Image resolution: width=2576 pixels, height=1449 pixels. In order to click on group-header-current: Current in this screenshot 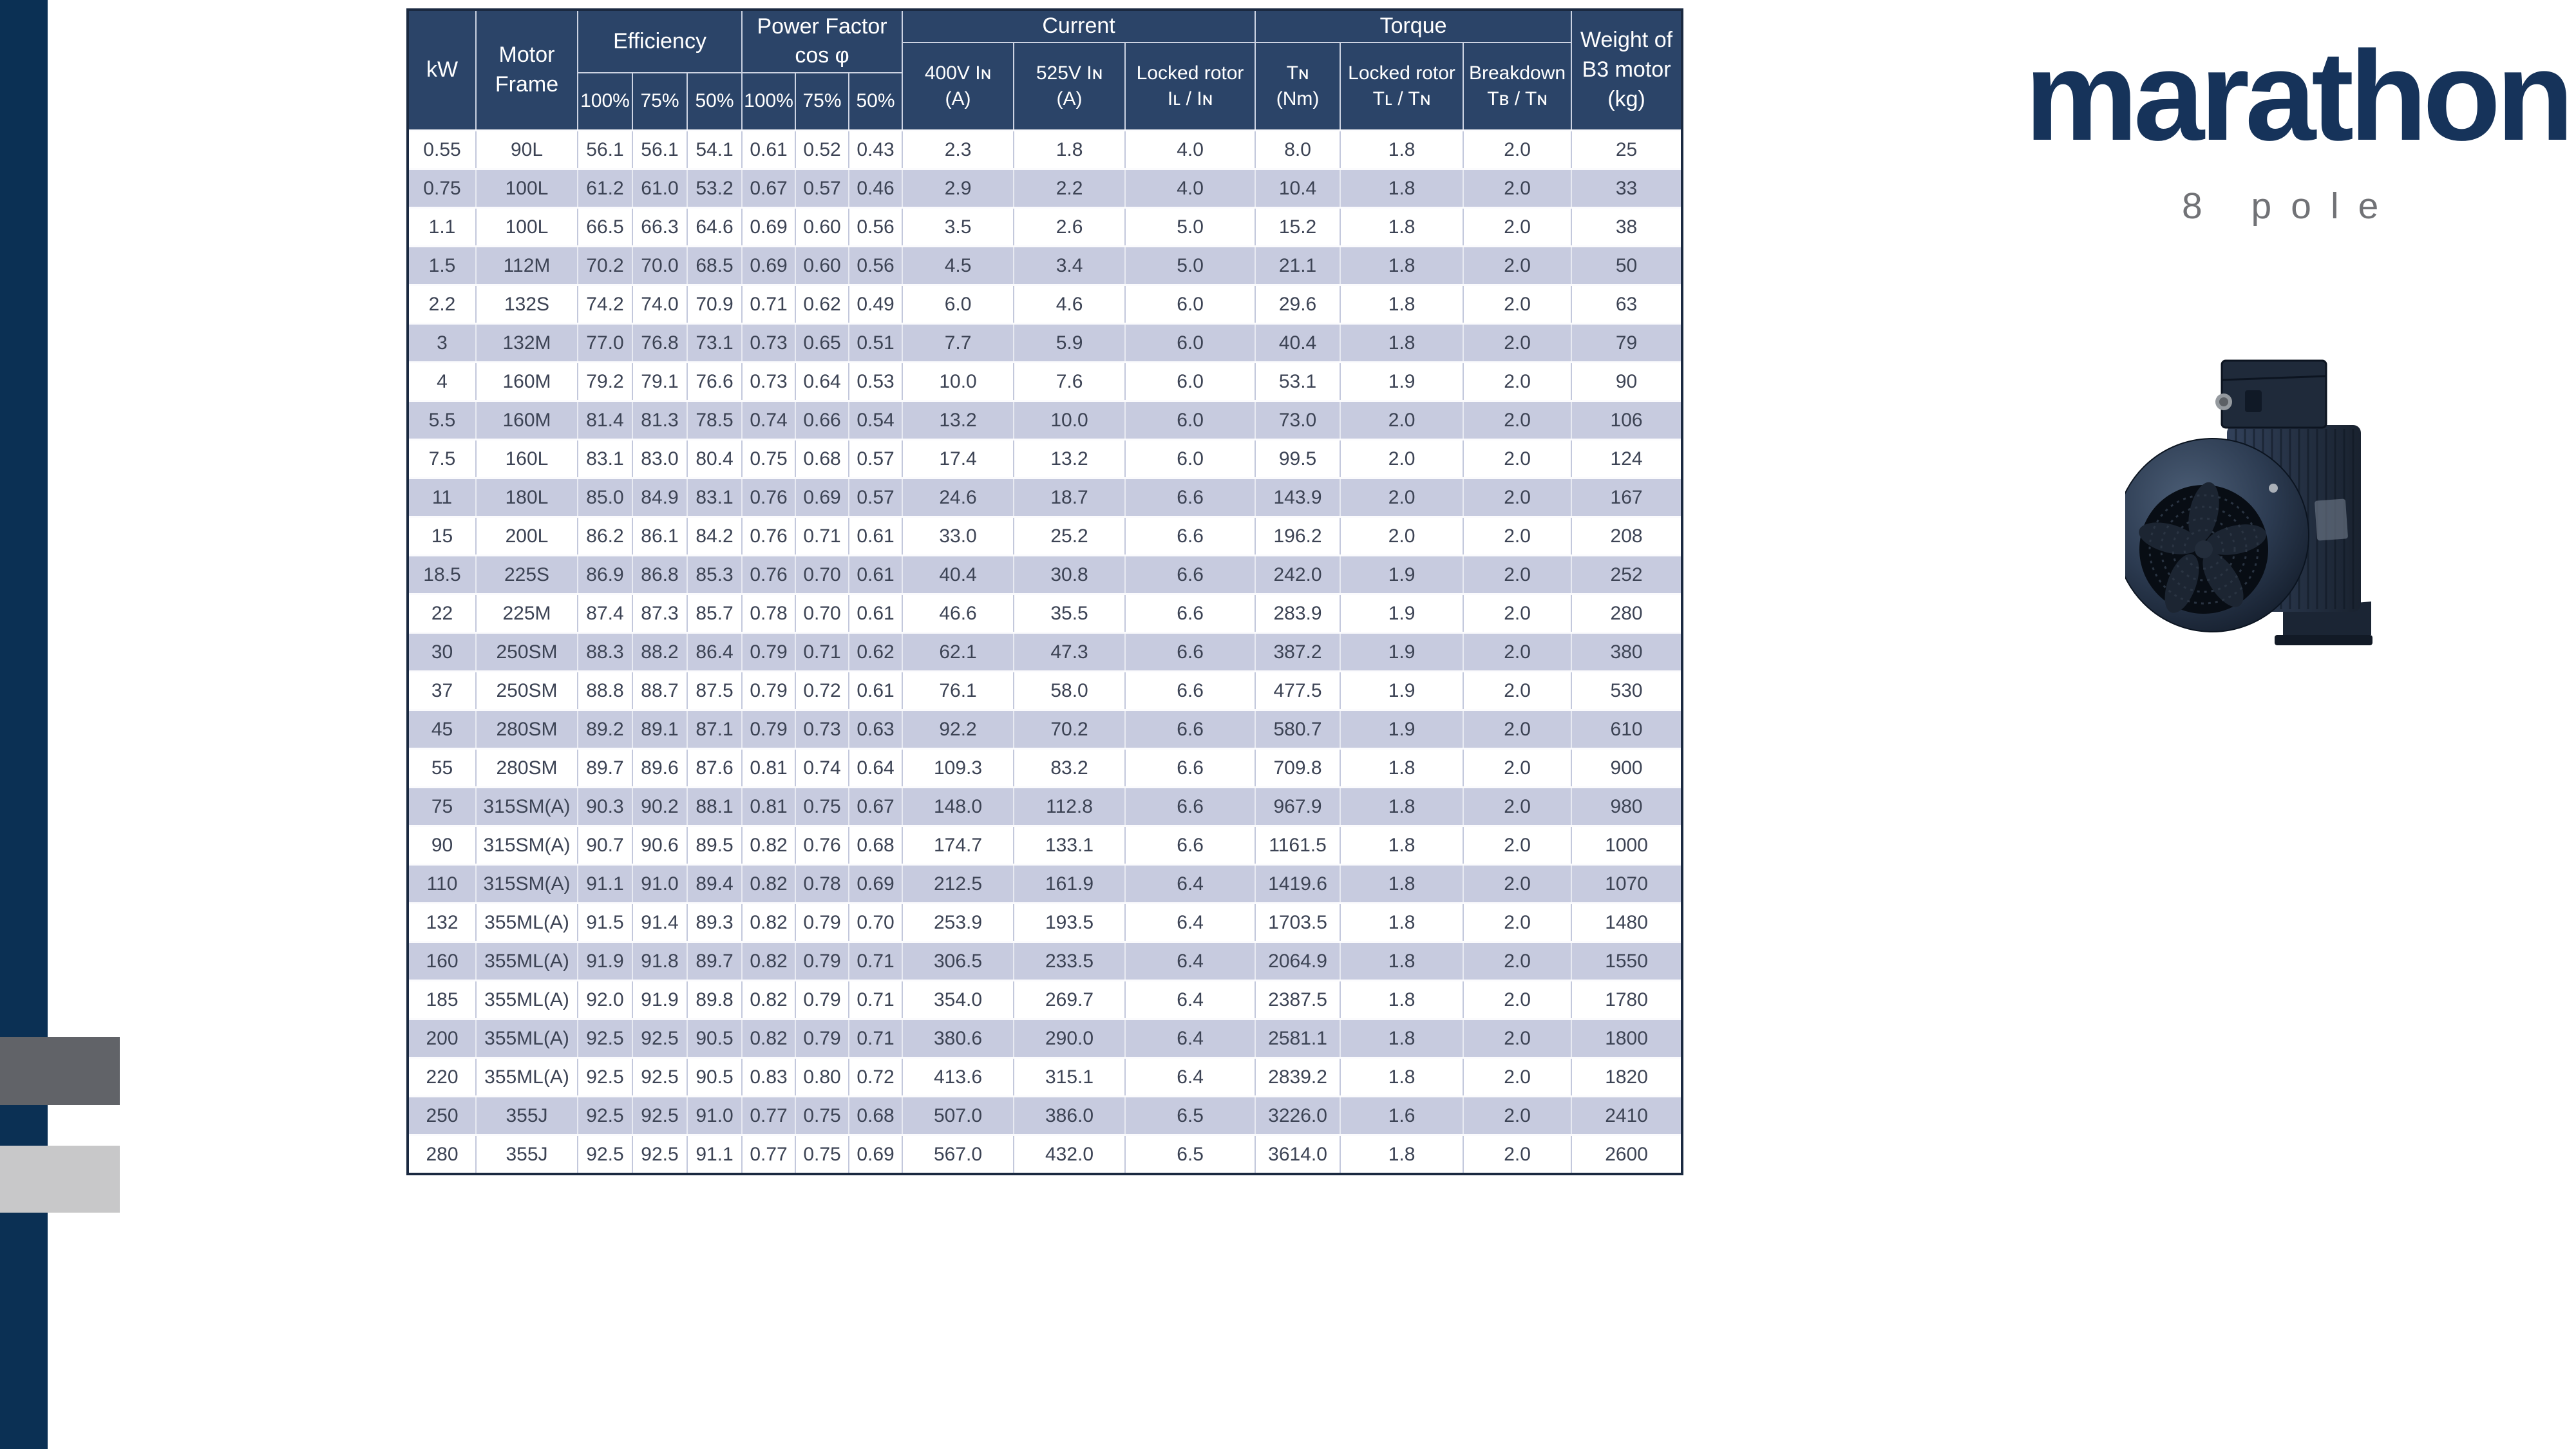, I will do `click(1079, 26)`.